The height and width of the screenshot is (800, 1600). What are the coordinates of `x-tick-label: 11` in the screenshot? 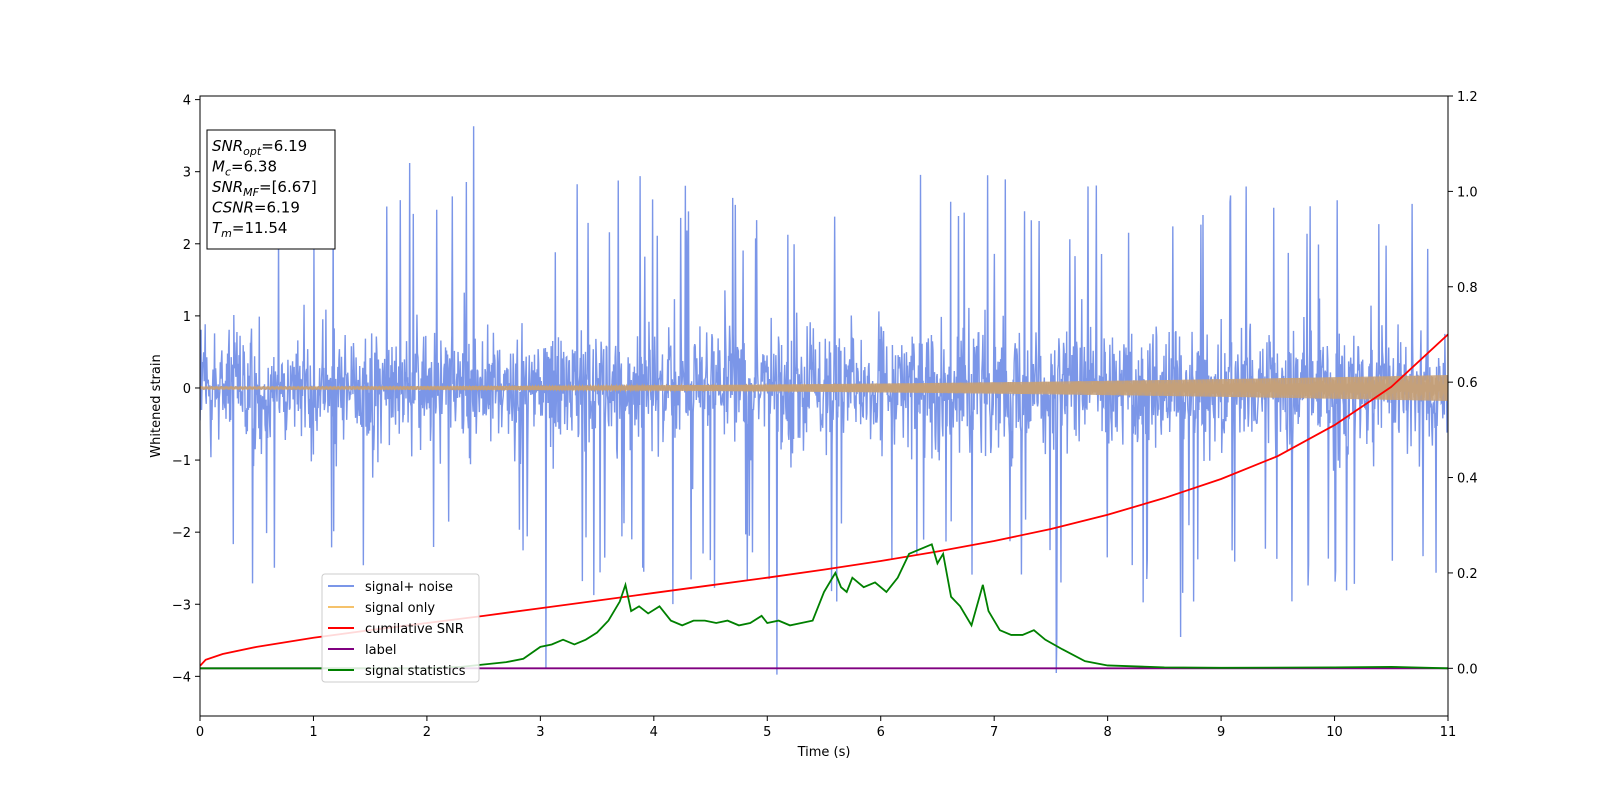 It's located at (1448, 732).